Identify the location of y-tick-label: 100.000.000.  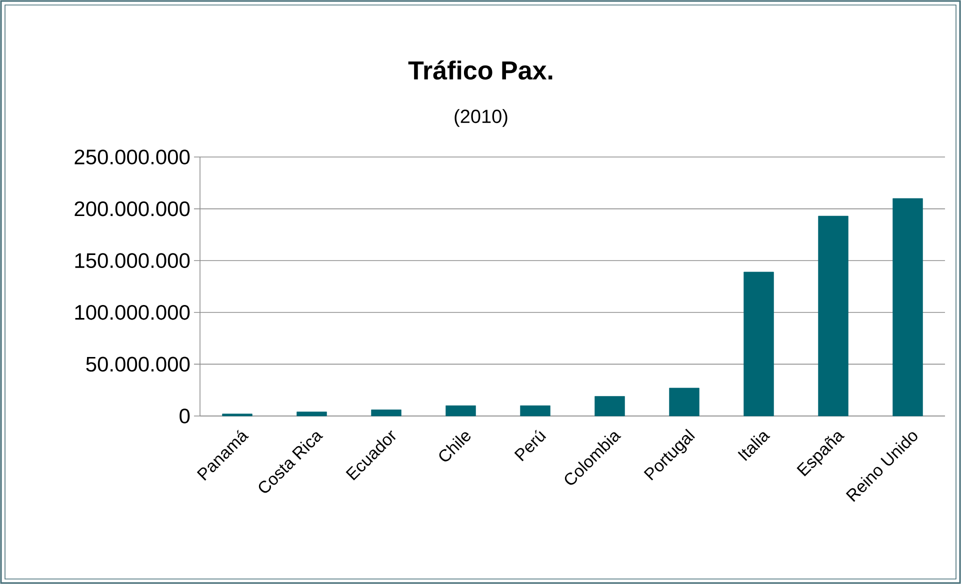
(132, 312).